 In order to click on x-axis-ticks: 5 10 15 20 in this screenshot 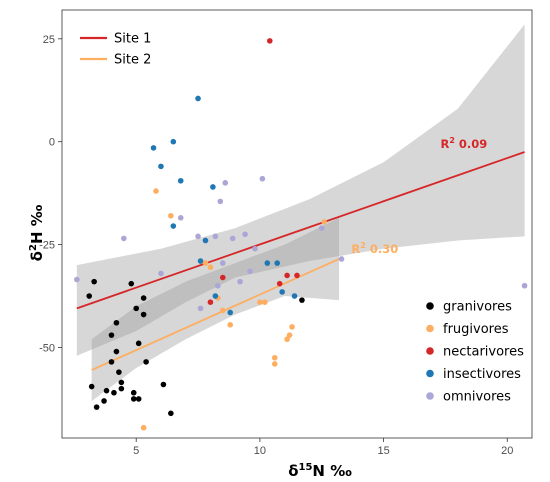, I will do `click(323, 447)`.